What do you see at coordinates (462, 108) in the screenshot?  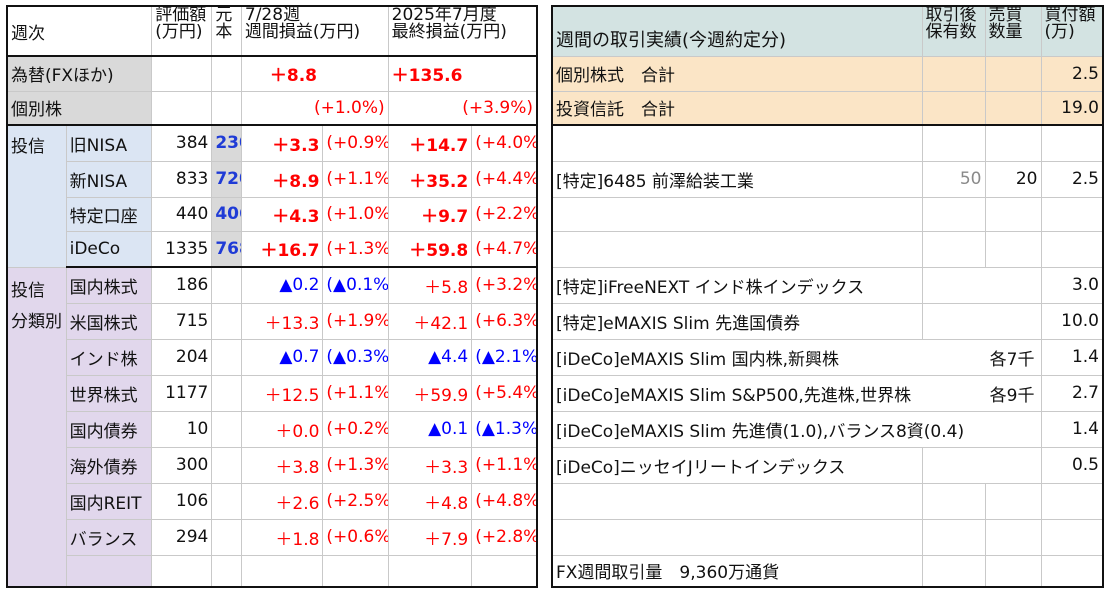 I see `stock-final: (+3.9%)` at bounding box center [462, 108].